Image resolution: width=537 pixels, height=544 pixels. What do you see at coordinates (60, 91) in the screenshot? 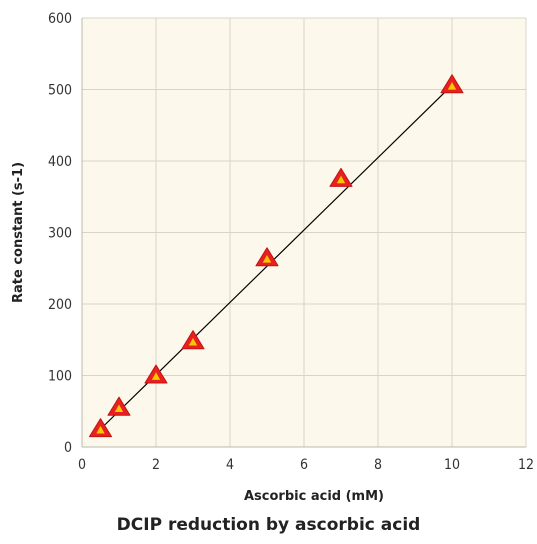
I see `y-tick-label: 500` at bounding box center [60, 91].